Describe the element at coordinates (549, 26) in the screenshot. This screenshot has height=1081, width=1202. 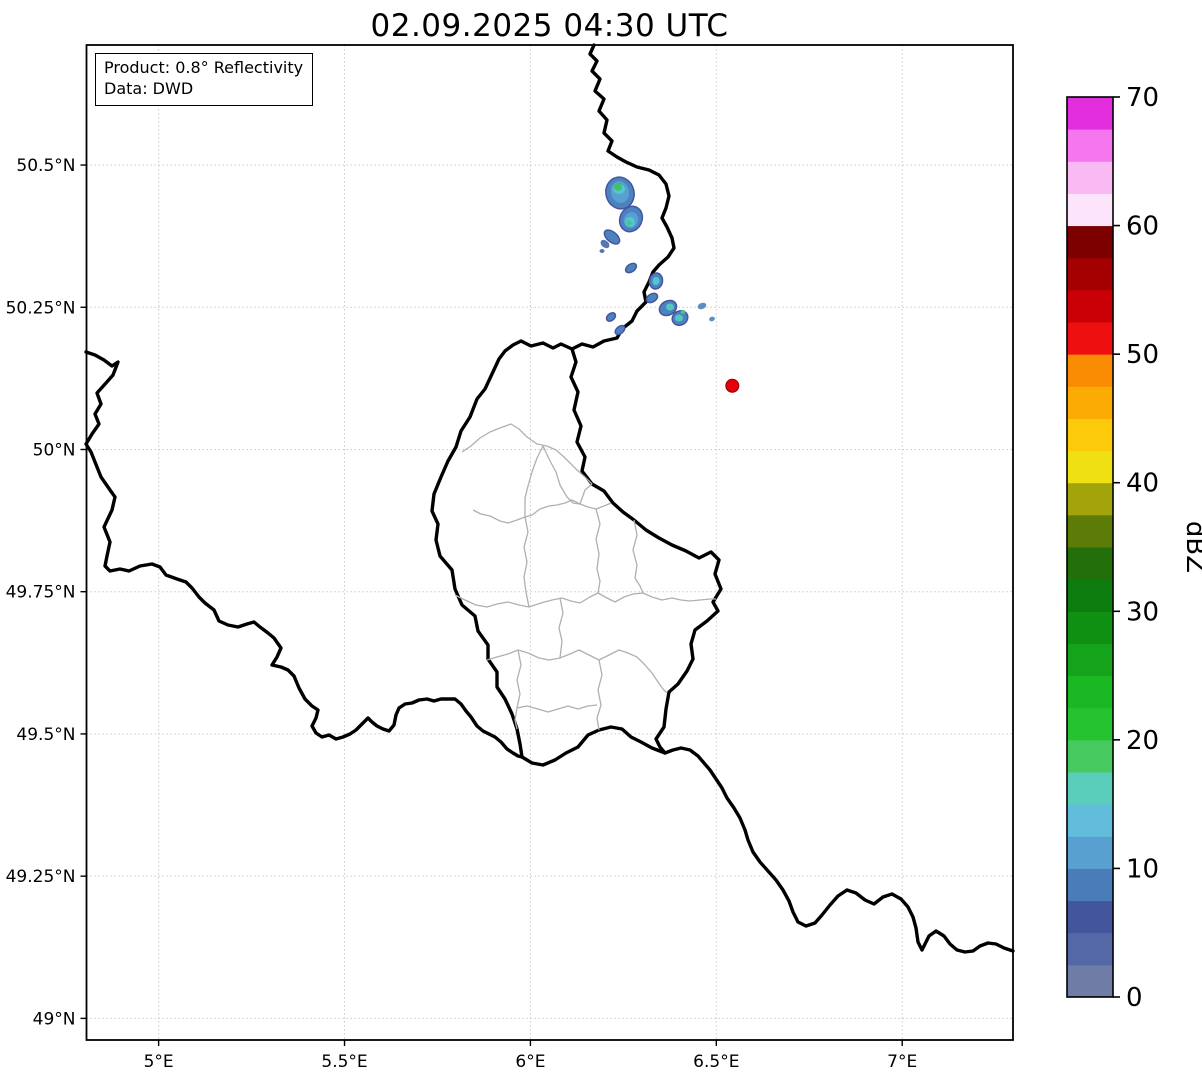
I see `page-title: 02.09.2025 04:30 UTC` at that location.